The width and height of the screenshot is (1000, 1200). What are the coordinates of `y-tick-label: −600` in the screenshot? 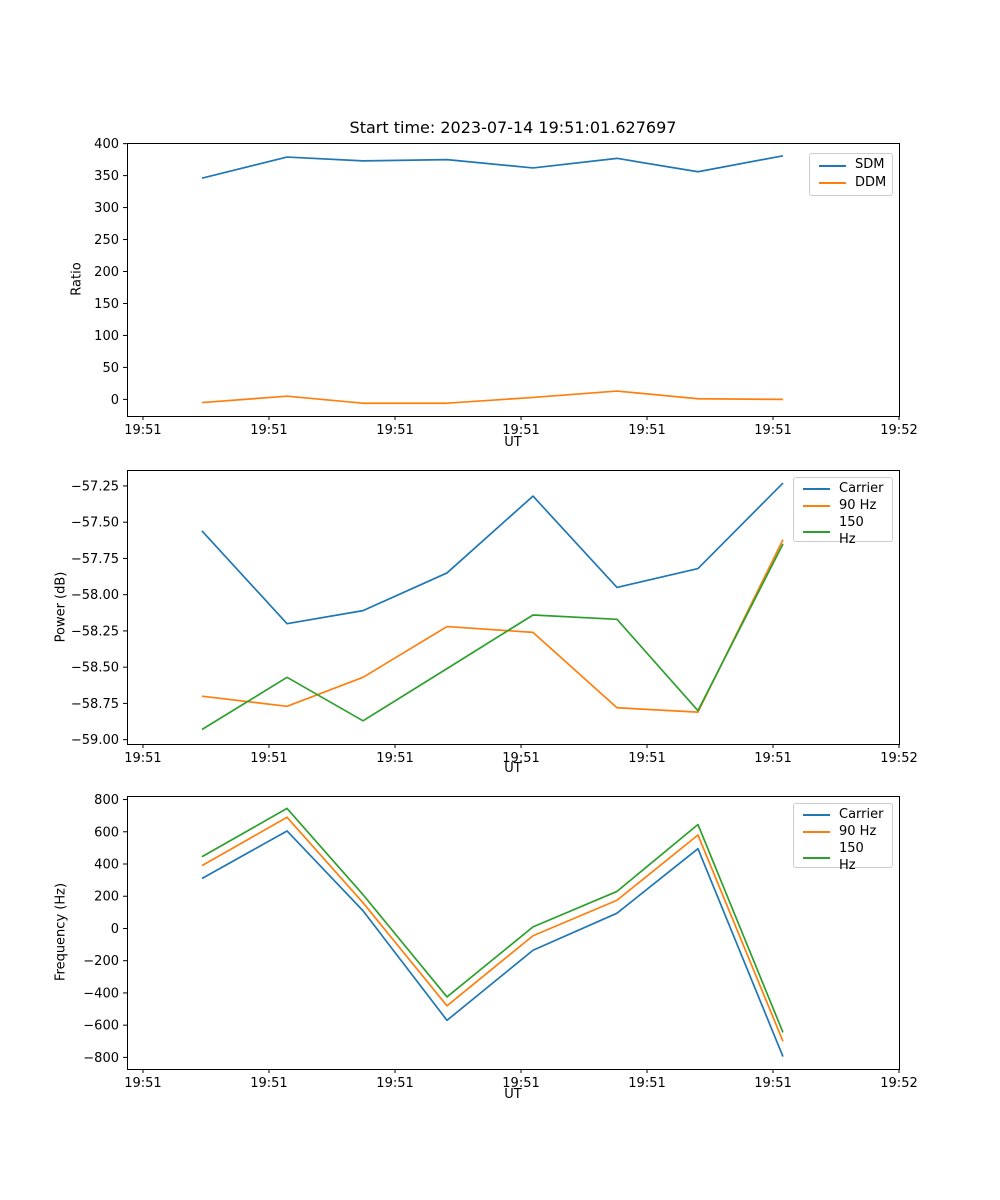 It's located at (101, 1026).